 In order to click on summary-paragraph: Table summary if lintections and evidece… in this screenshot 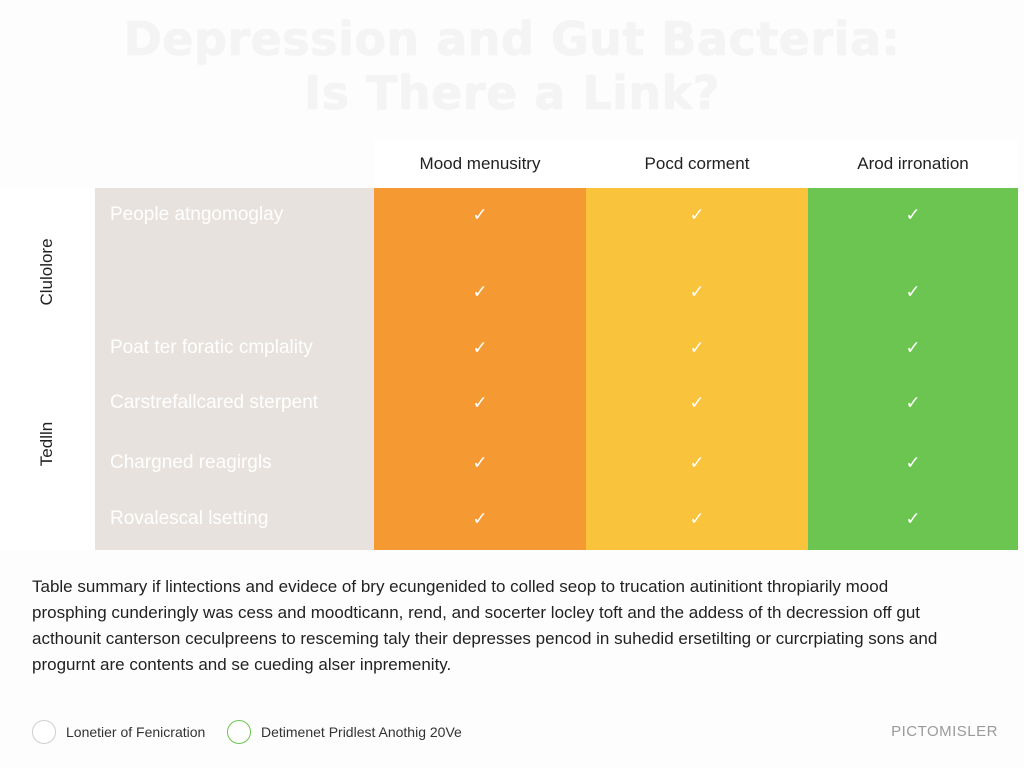, I will do `click(512, 626)`.